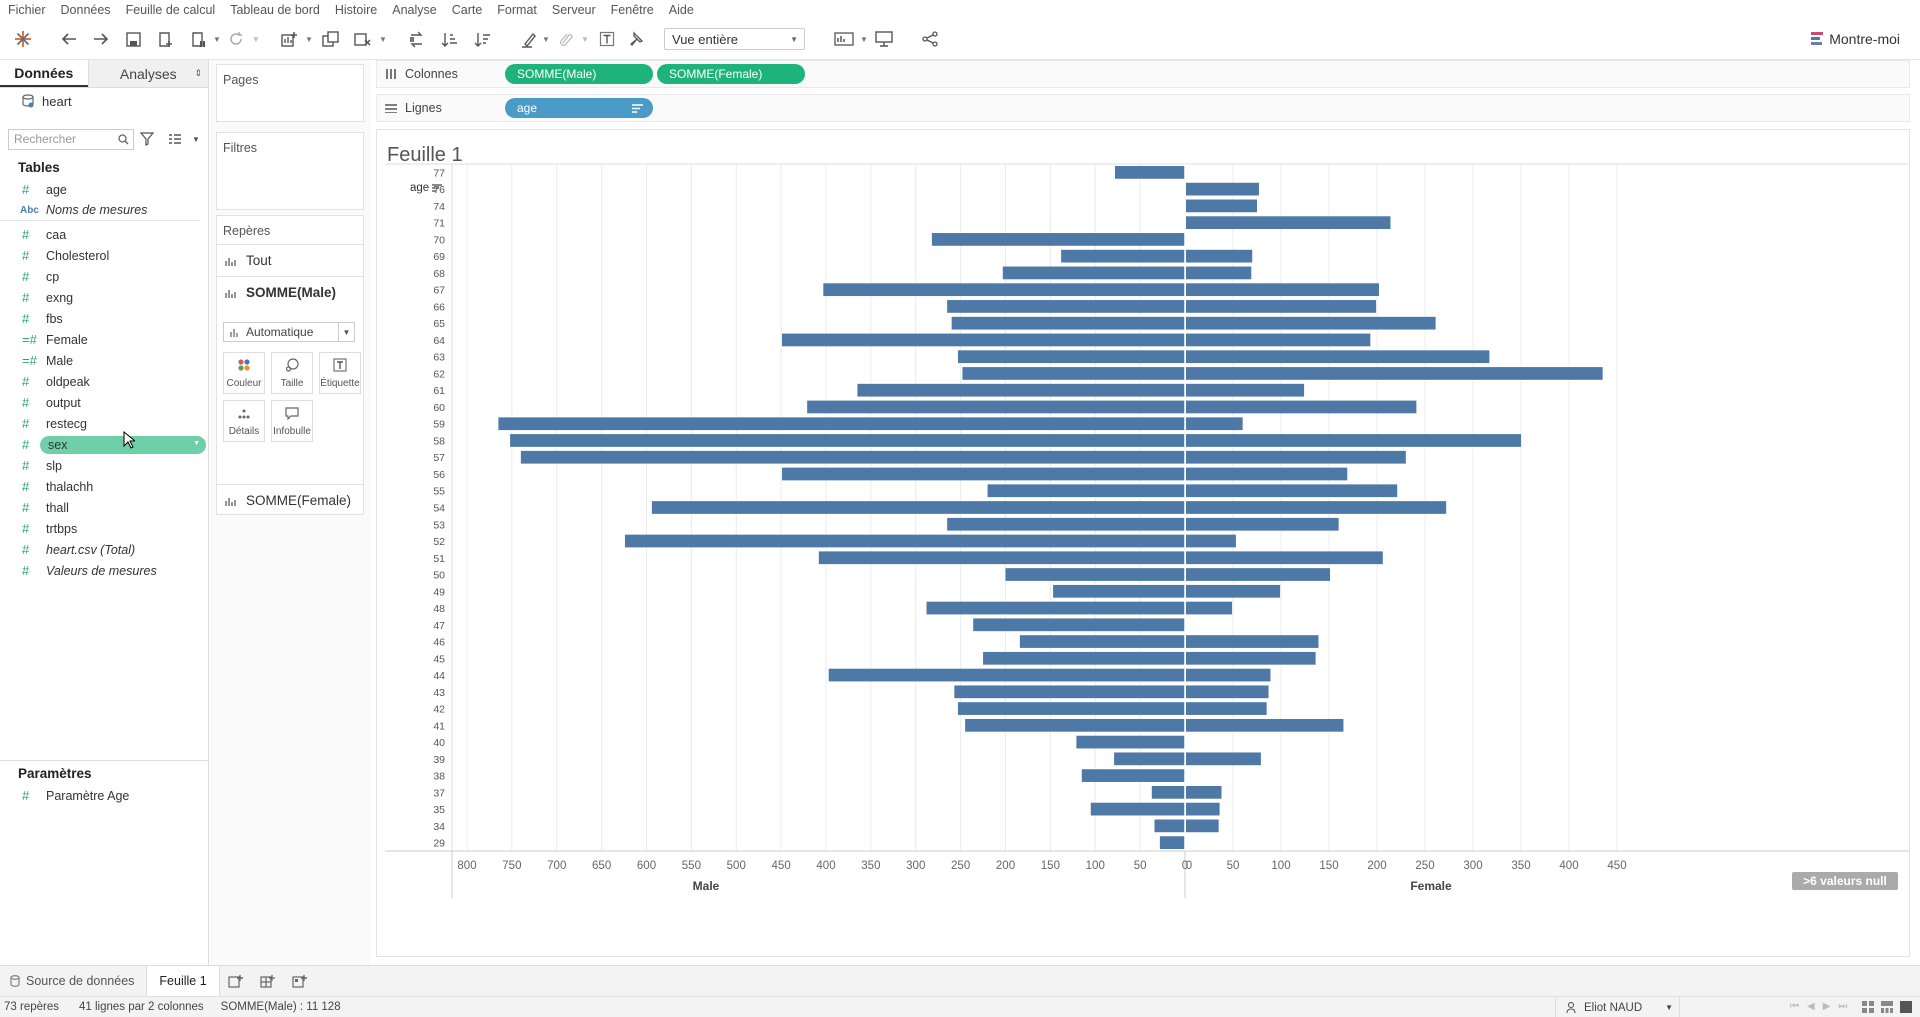 Image resolution: width=1920 pixels, height=1017 pixels. Describe the element at coordinates (290, 500) in the screenshot. I see `marks-female-row: SOMME(Female)` at that location.